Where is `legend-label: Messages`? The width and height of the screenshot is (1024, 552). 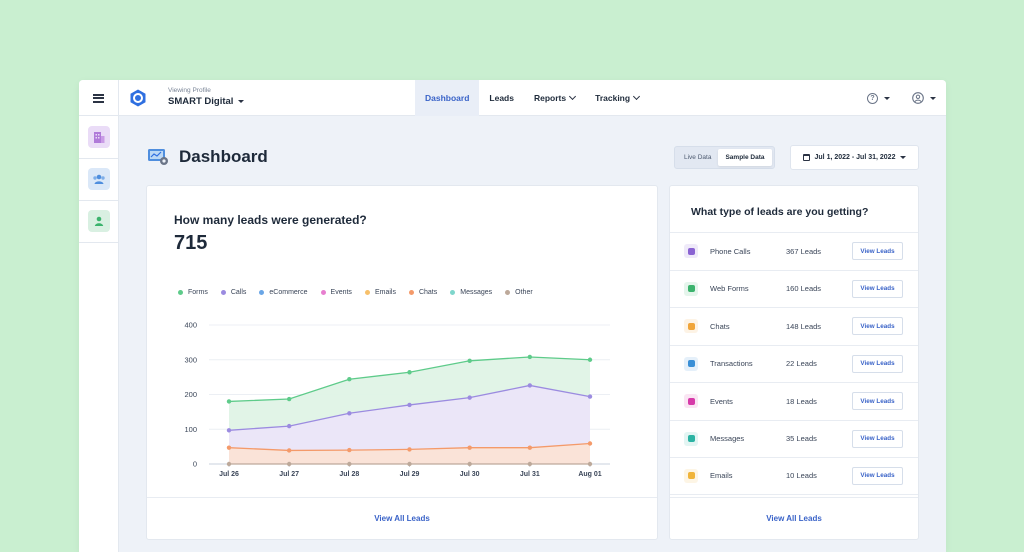
legend-label: Messages is located at coordinates (476, 292).